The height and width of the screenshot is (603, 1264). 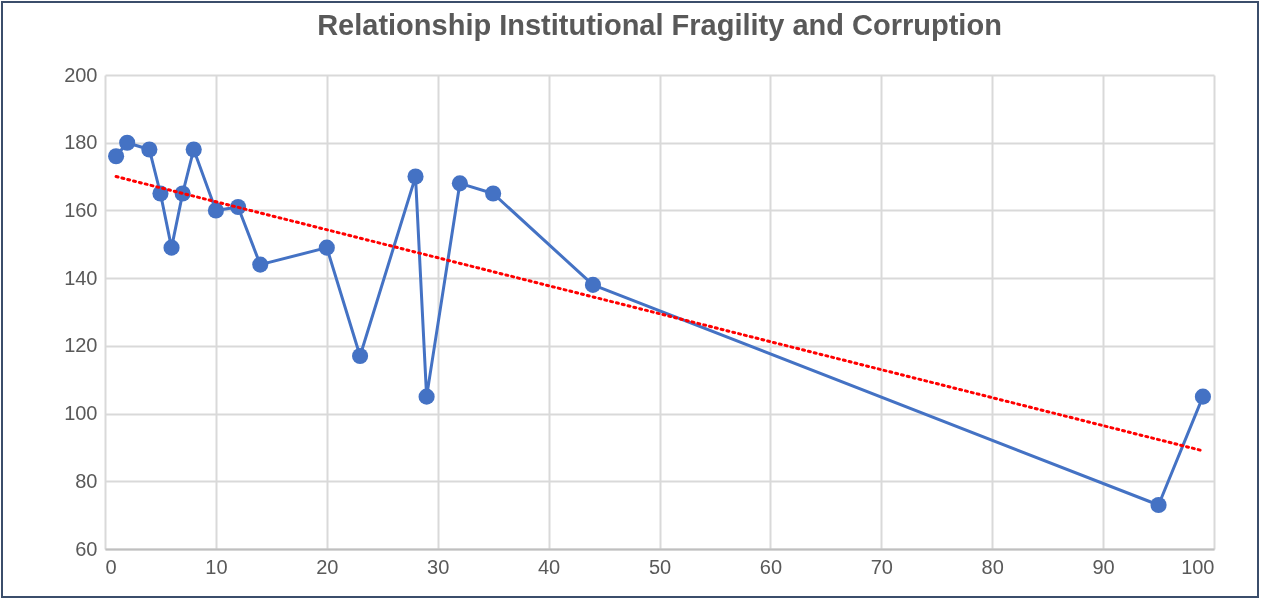 I want to click on x-tick-label: 60, so click(x=771, y=566).